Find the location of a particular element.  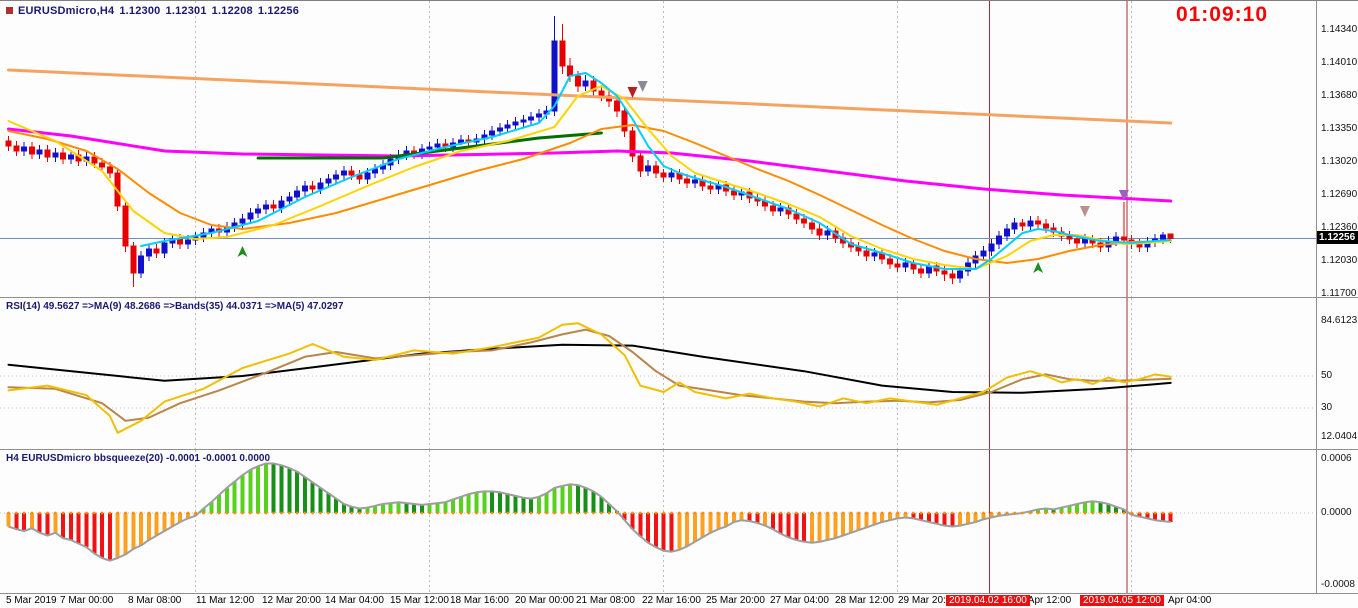

time-axis-label: 15 Mar 12:00 is located at coordinates (419, 600).